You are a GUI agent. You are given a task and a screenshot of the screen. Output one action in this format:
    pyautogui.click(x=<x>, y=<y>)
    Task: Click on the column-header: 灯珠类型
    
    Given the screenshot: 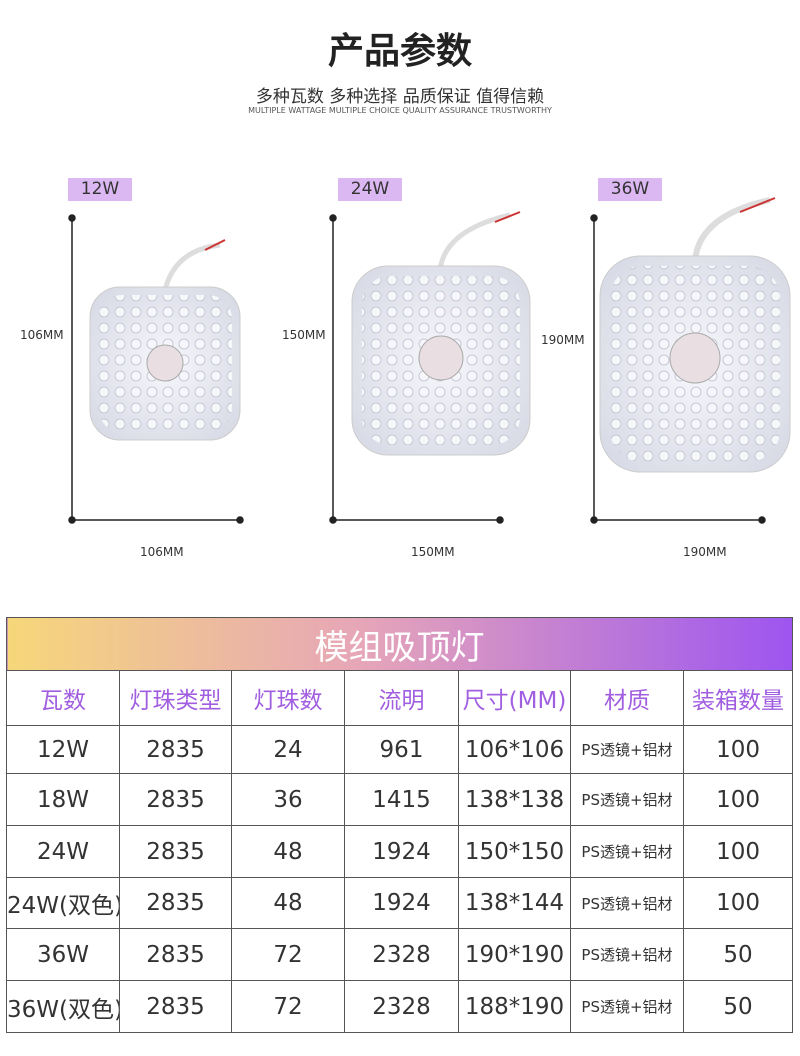 What is the action you would take?
    pyautogui.click(x=175, y=698)
    